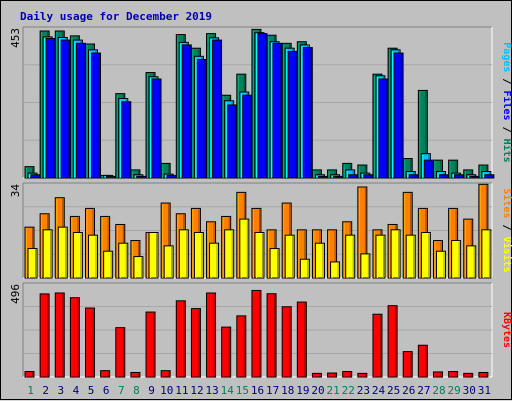 Image resolution: width=512 pixels, height=401 pixels. What do you see at coordinates (121, 390) in the screenshot?
I see `x-tick-label-7: 7` at bounding box center [121, 390].